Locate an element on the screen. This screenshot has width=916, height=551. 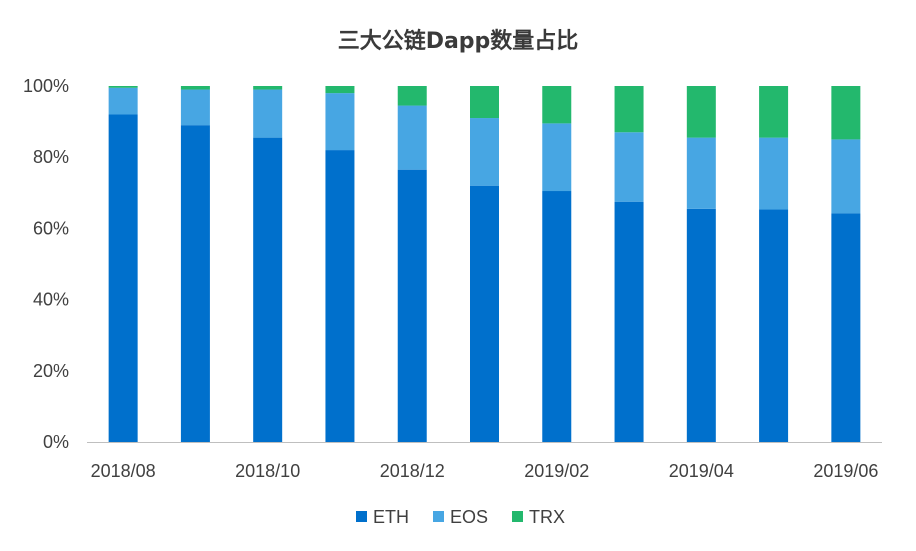
y-tick-label: 100% is located at coordinates (46, 86).